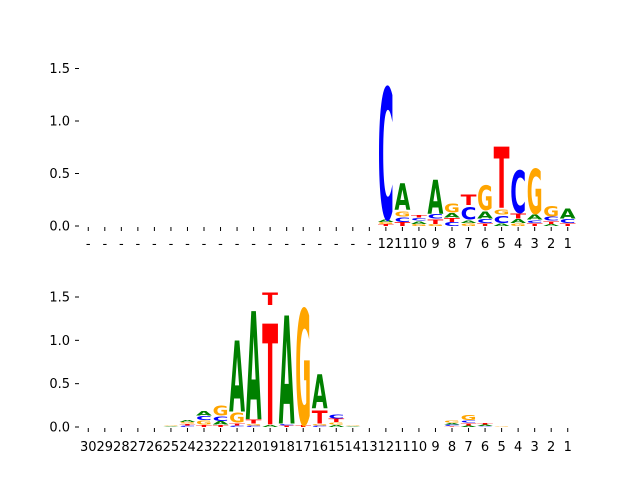  I want to click on x-tick-label: 11, so click(402, 447).